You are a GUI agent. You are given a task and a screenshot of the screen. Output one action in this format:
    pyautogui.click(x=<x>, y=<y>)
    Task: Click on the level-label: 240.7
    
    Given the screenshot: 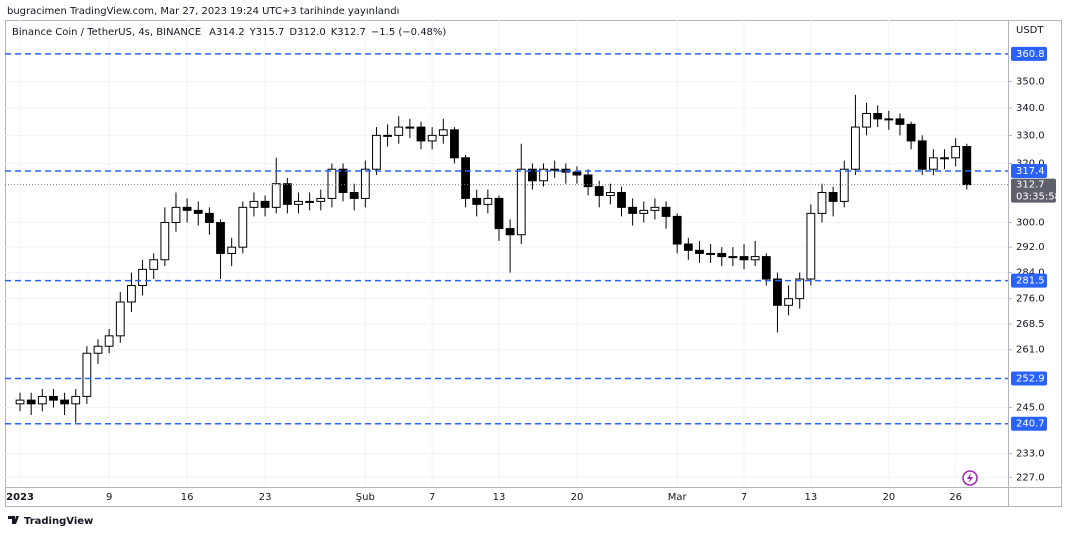 What is the action you would take?
    pyautogui.click(x=1030, y=424)
    